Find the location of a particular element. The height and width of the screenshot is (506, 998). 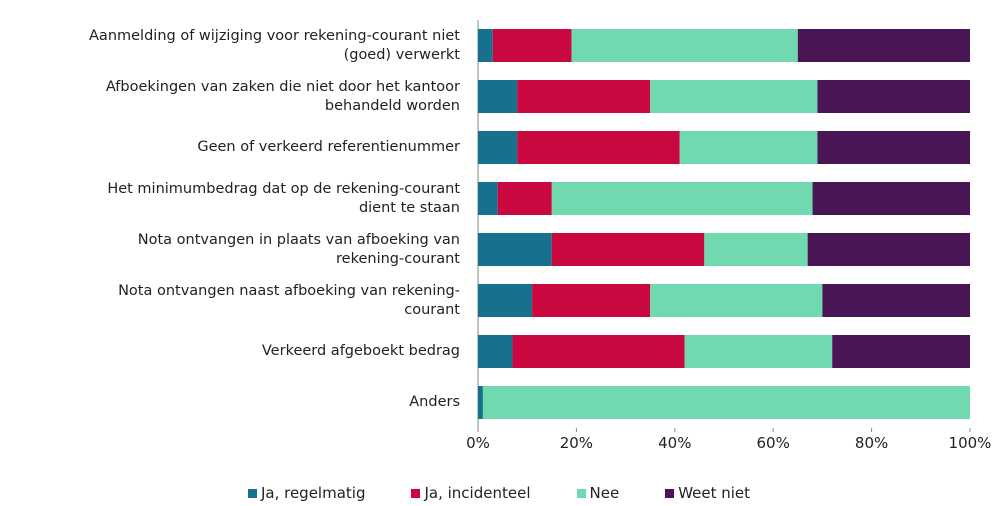

x-tick-label: 80% is located at coordinates (871, 443).